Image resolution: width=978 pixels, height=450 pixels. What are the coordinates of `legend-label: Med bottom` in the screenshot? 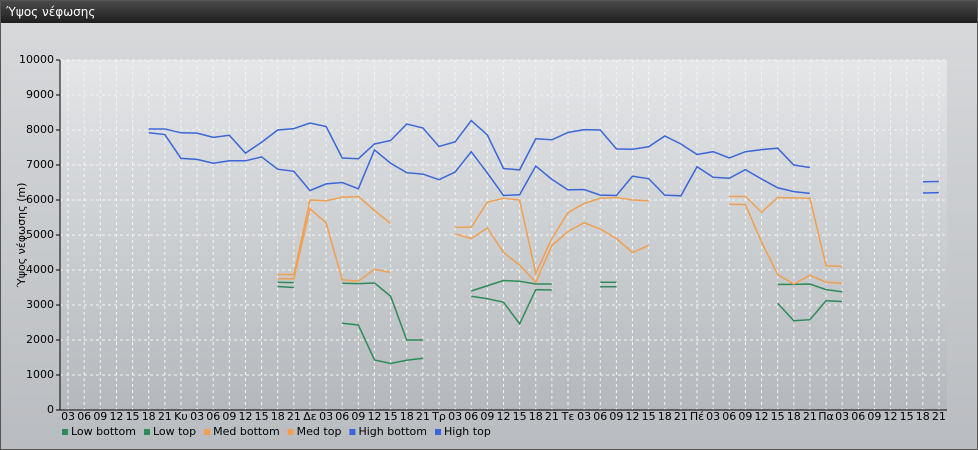 It's located at (246, 431).